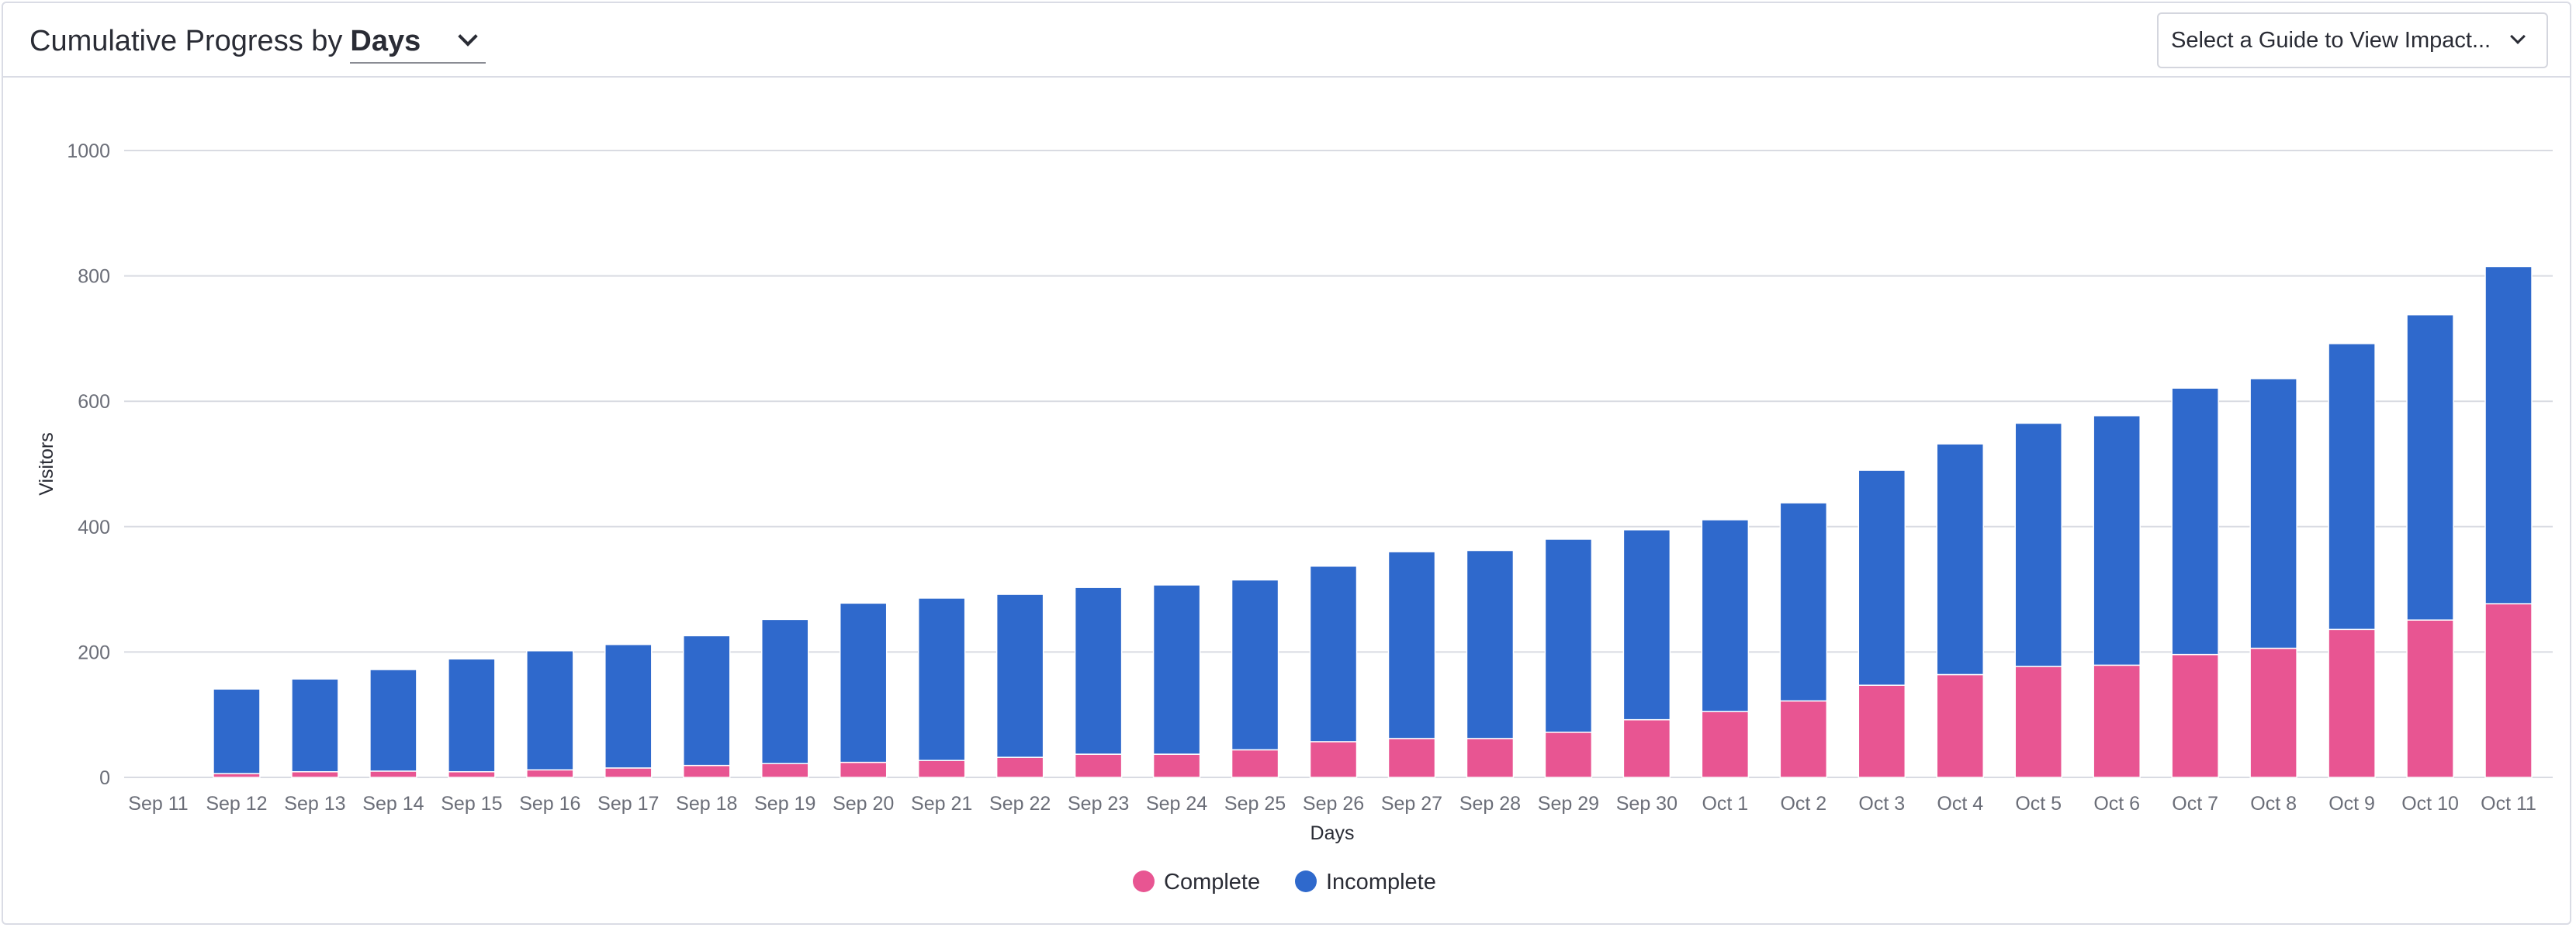 Image resolution: width=2576 pixels, height=931 pixels. I want to click on y-tick-label: 200, so click(94, 653).